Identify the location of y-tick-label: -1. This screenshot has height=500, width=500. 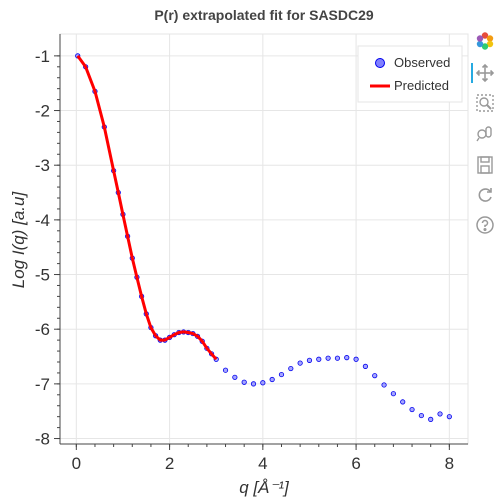
(42, 56).